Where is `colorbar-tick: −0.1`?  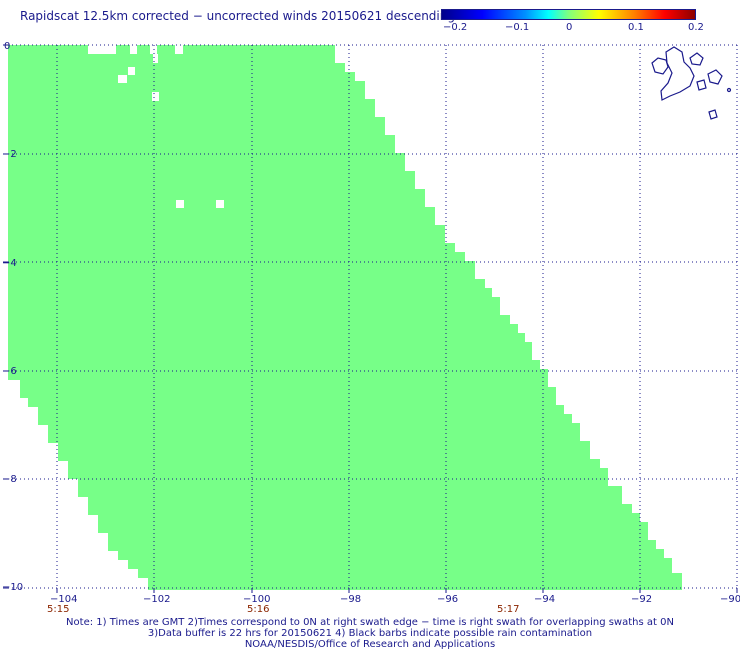 colorbar-tick: −0.1 is located at coordinates (517, 27).